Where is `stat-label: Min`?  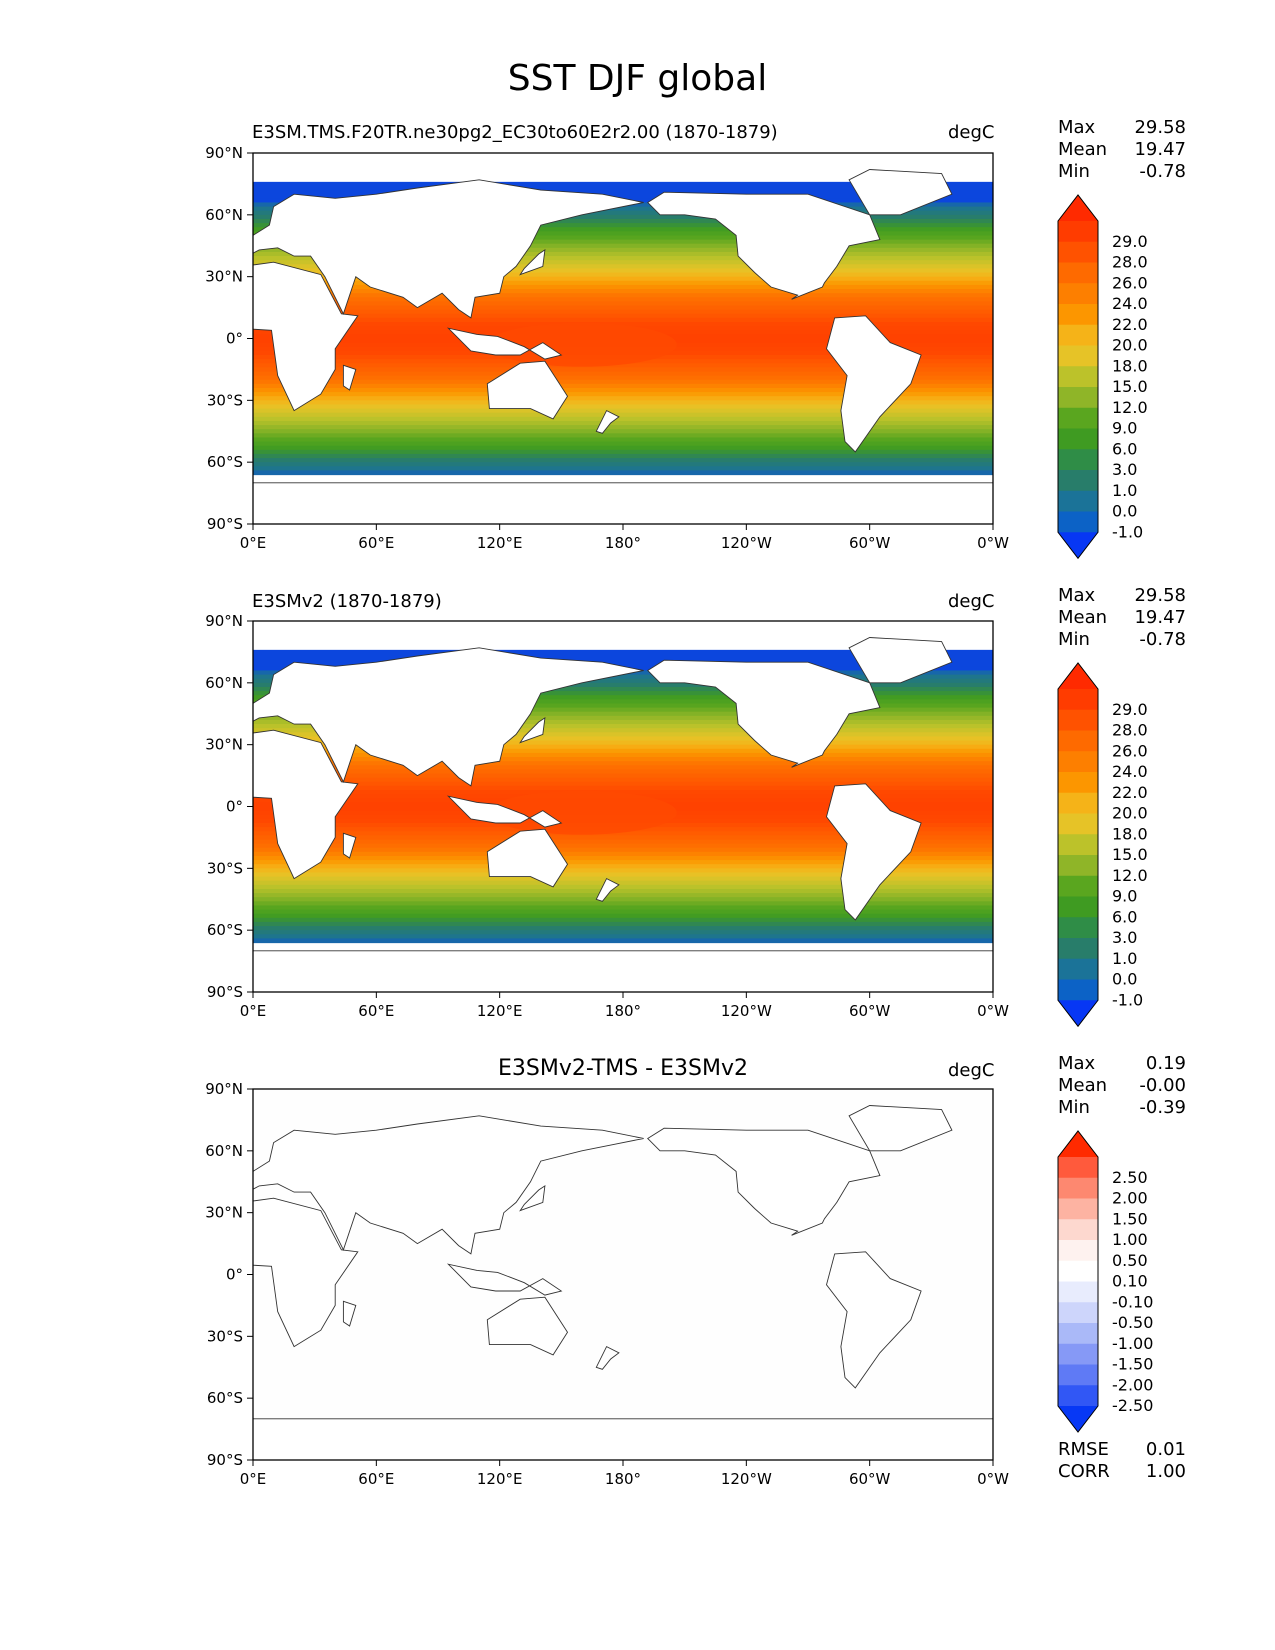 stat-label: Min is located at coordinates (1074, 171).